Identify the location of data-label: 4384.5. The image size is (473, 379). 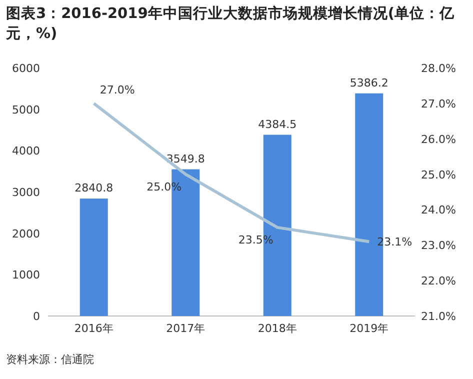
(277, 124).